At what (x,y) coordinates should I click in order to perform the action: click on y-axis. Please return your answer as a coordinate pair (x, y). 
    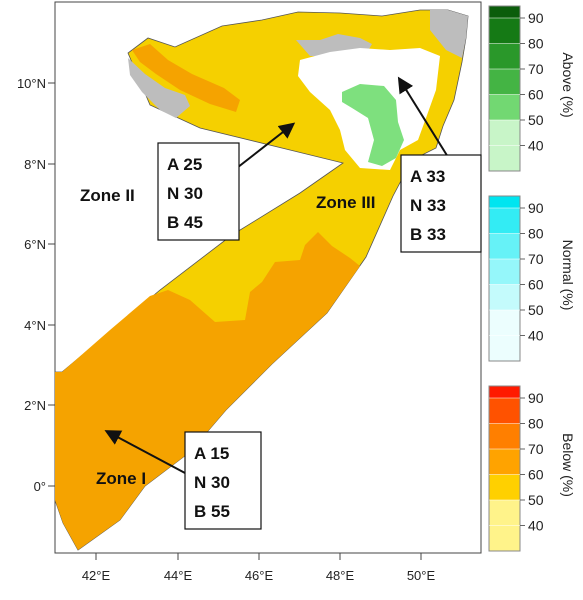
    Looking at the image, I should click on (51, 284).